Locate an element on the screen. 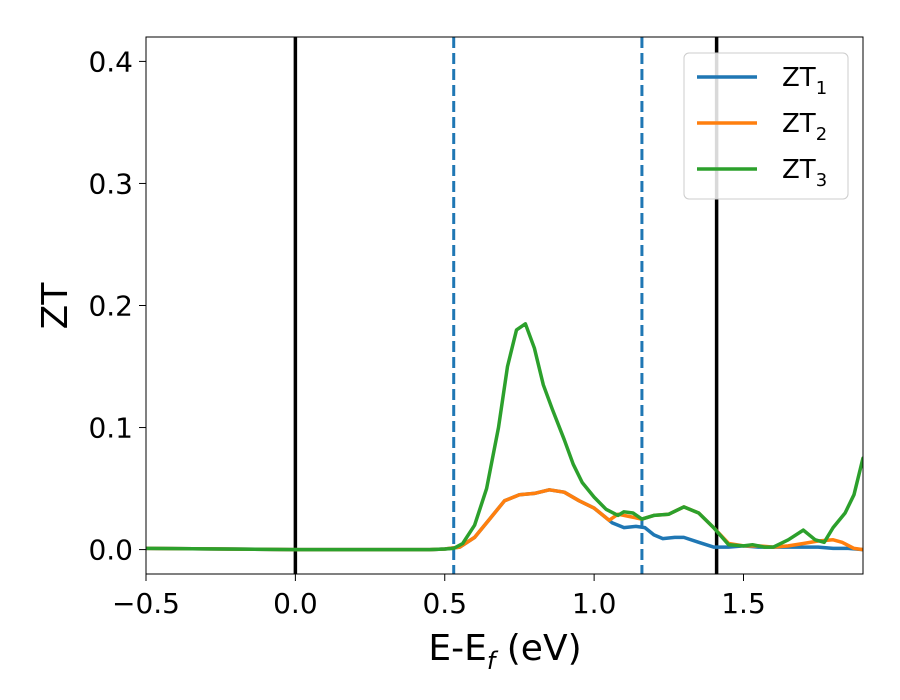  series-line-zt2 is located at coordinates (504, 520).